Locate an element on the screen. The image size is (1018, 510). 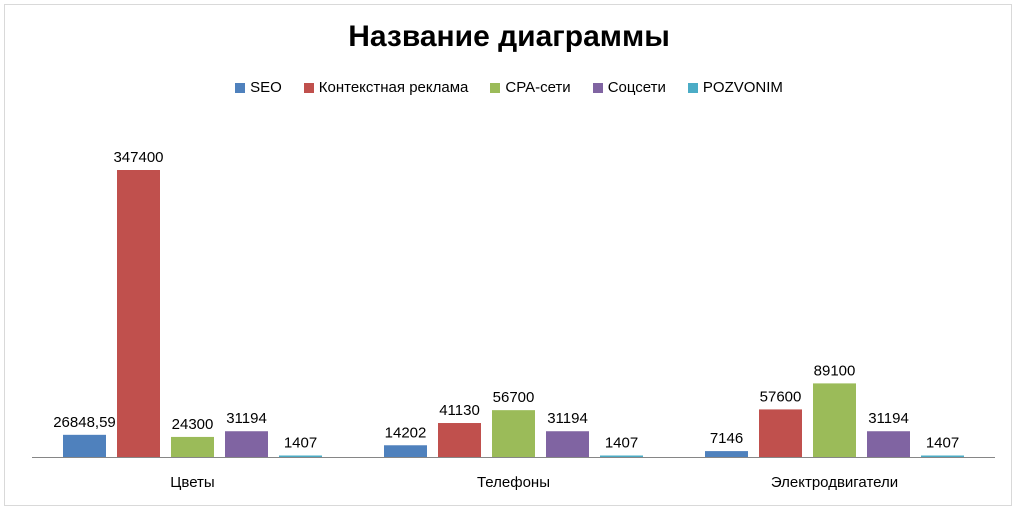
x-tick-label-0: Цветы is located at coordinates (192, 482).